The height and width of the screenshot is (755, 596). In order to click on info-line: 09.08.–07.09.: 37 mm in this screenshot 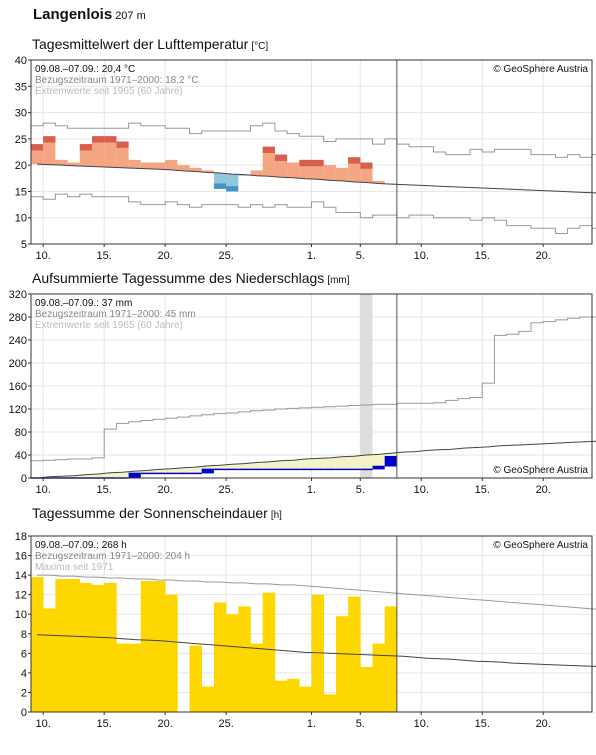, I will do `click(83, 303)`.